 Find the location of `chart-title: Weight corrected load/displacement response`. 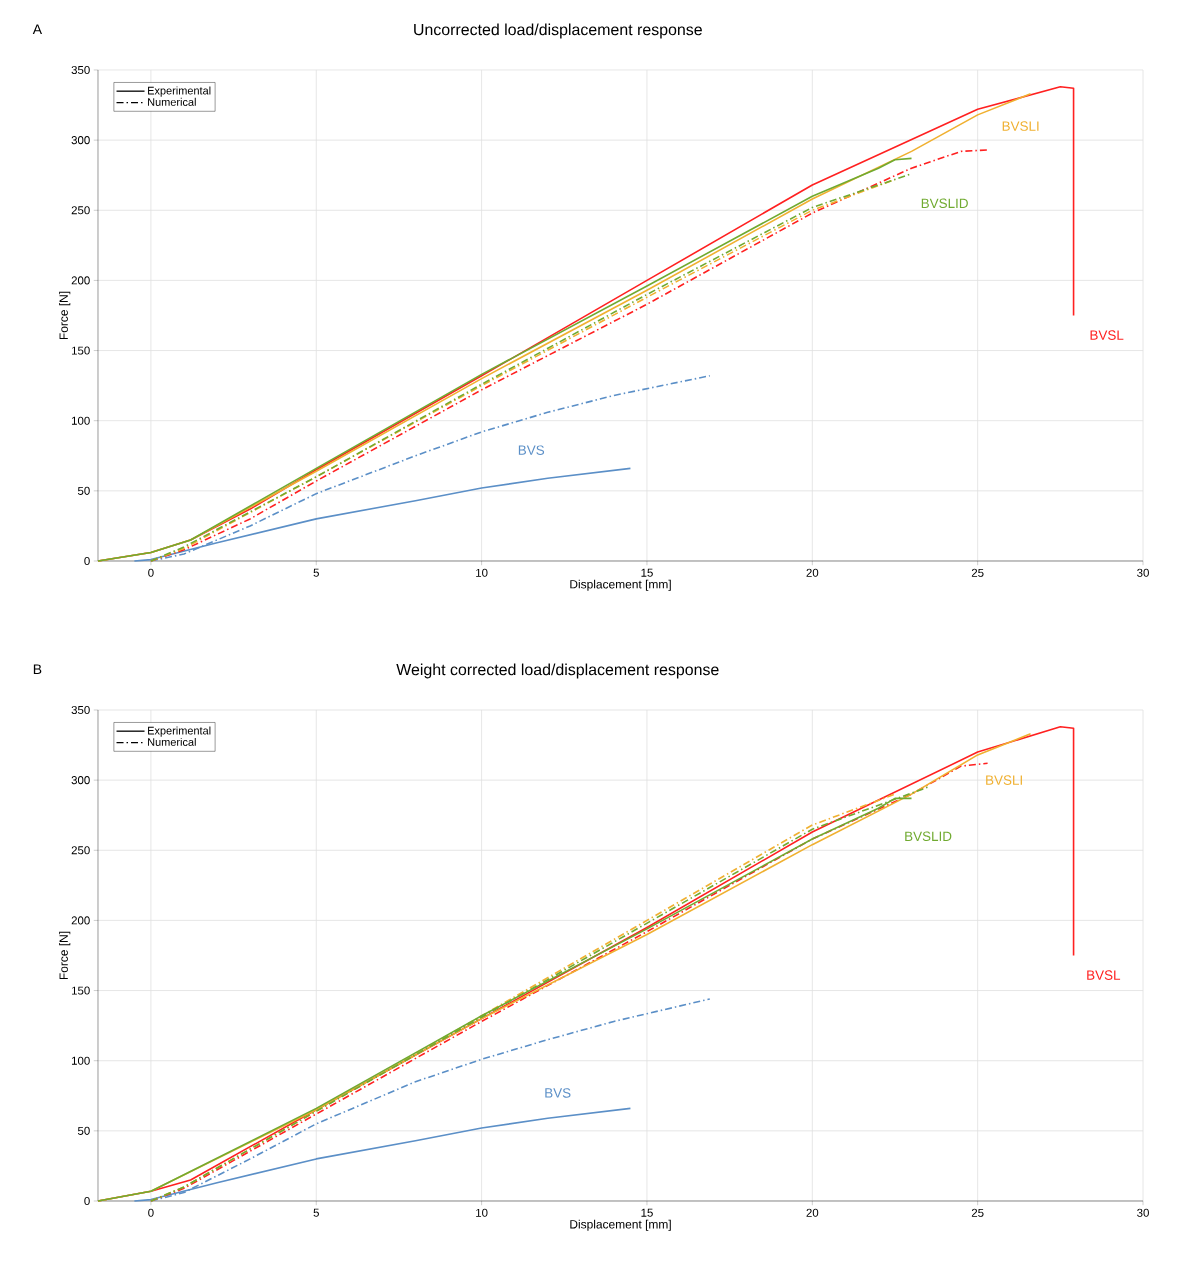

chart-title: Weight corrected load/displacement response is located at coordinates (557, 671).